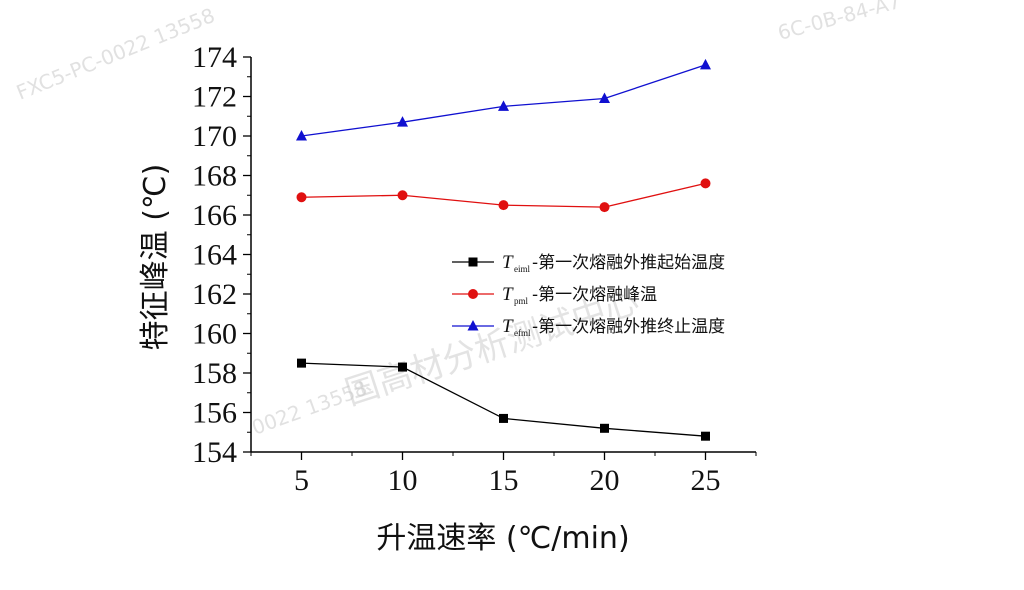 The width and height of the screenshot is (1024, 590). I want to click on watermark-text: FXC5-PC-0022 13558, so click(115, 54).